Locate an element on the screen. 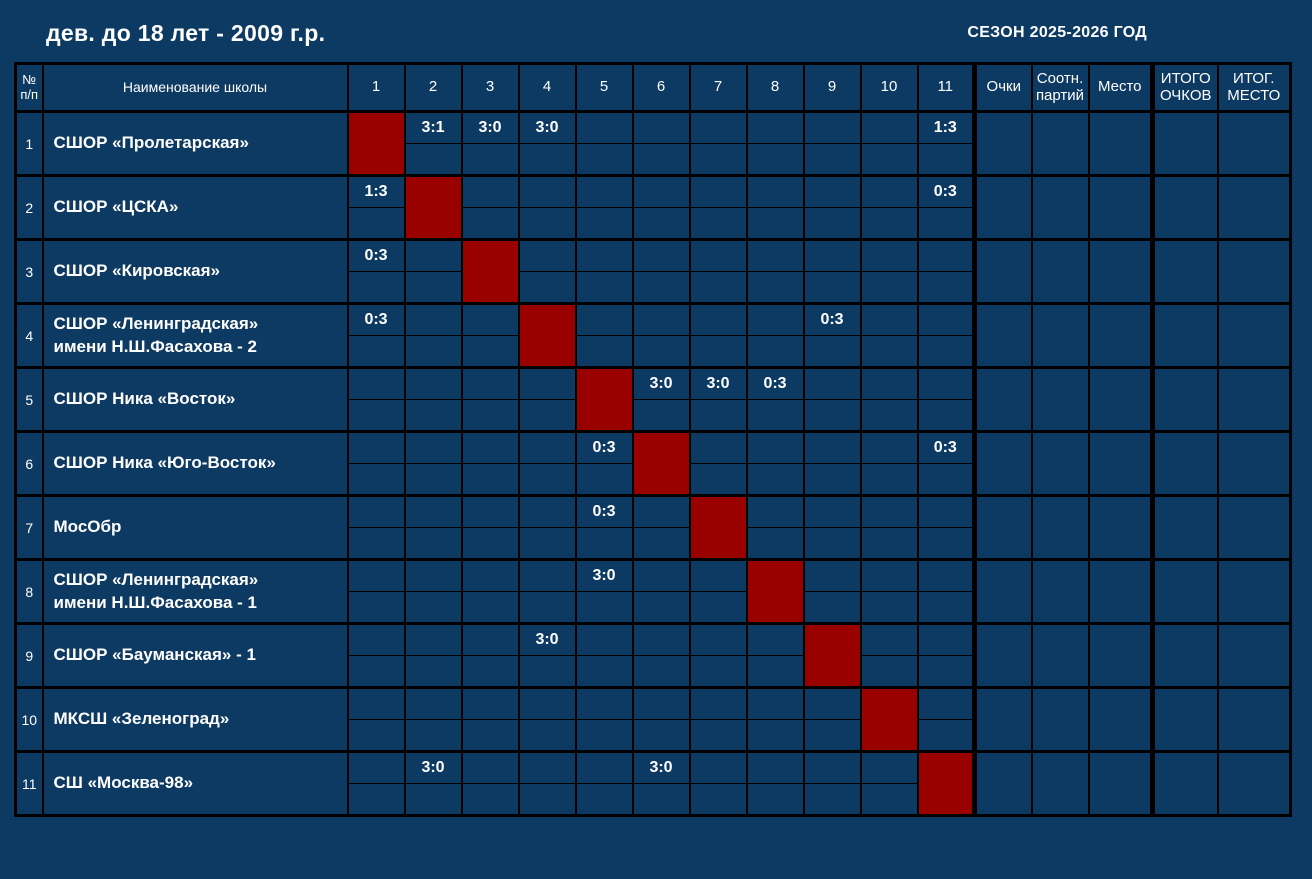 The height and width of the screenshot is (879, 1312). col-header-round-1: 1 is located at coordinates (376, 87).